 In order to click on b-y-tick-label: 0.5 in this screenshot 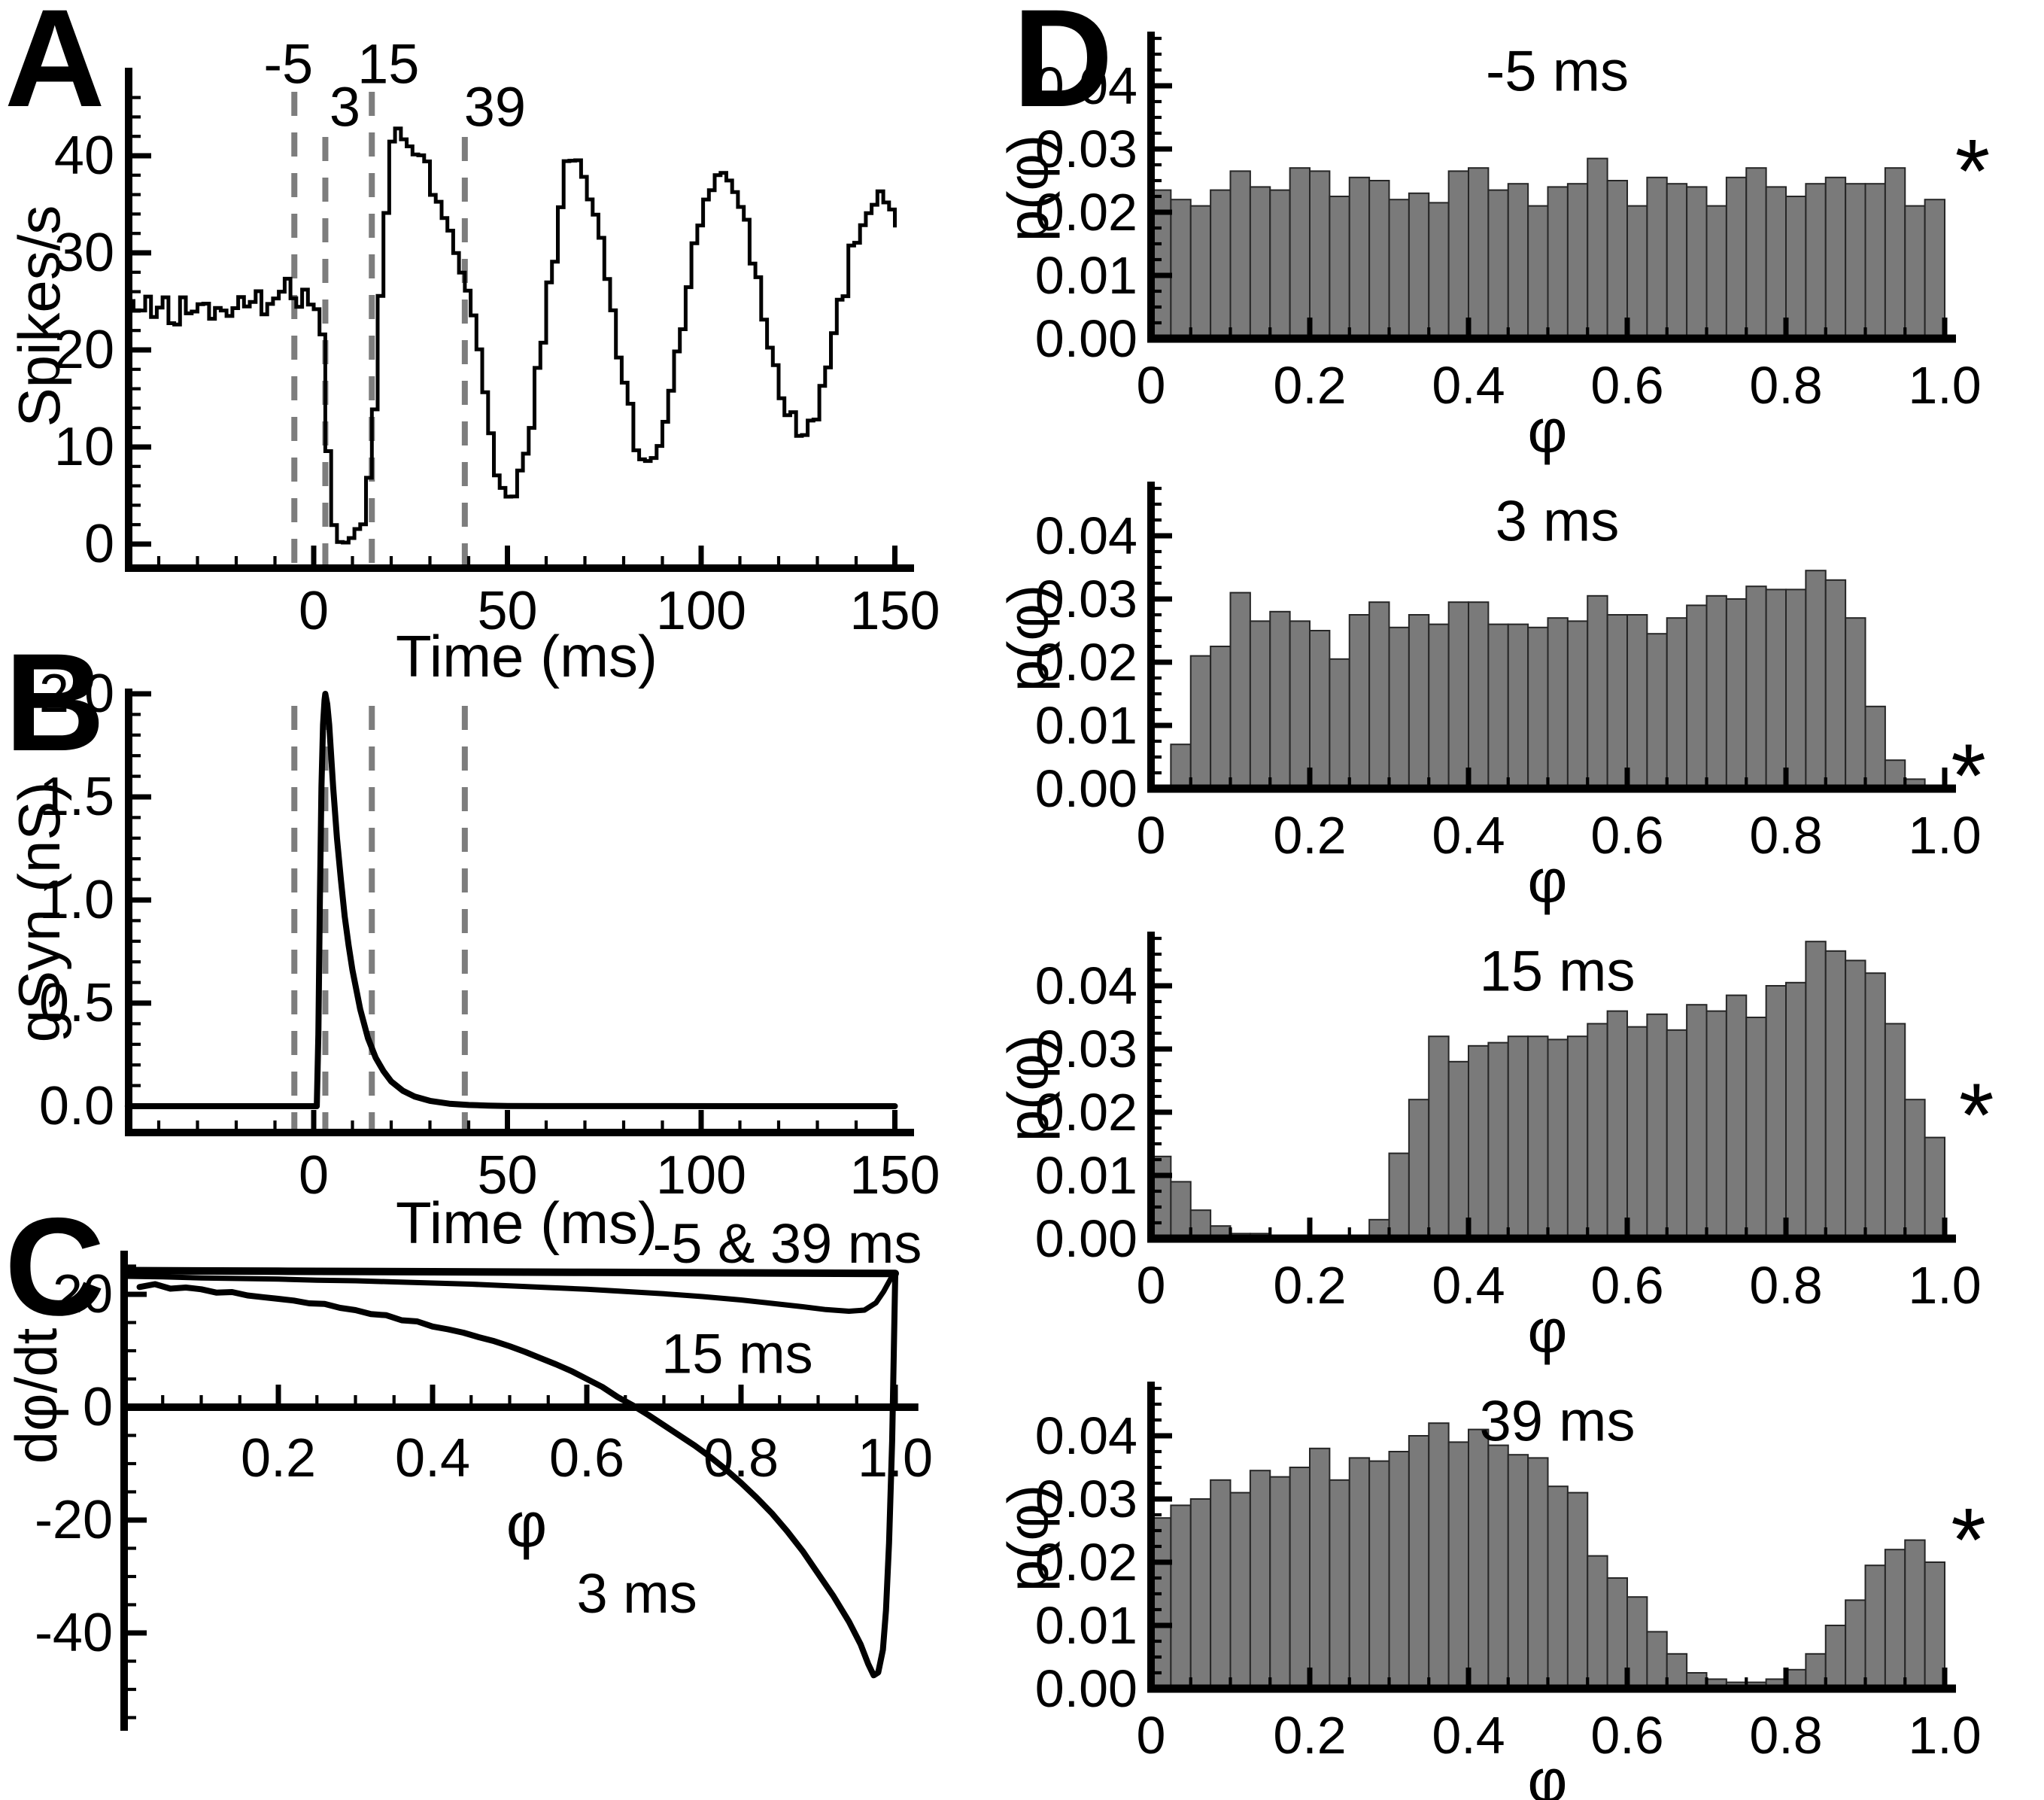, I will do `click(76, 1003)`.